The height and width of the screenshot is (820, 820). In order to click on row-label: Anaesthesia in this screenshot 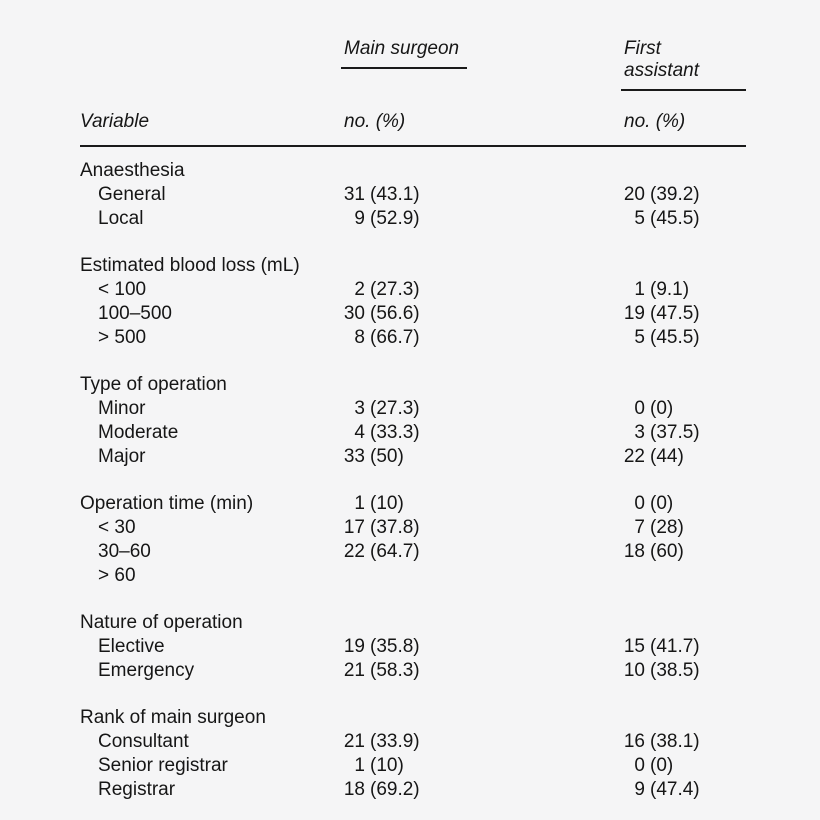, I will do `click(132, 170)`.